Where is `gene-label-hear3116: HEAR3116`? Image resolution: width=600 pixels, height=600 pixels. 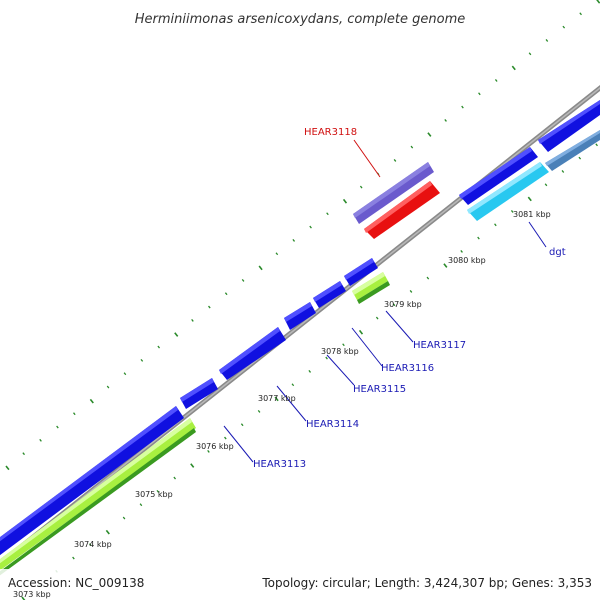 gene-label-hear3116: HEAR3116 is located at coordinates (407, 368).